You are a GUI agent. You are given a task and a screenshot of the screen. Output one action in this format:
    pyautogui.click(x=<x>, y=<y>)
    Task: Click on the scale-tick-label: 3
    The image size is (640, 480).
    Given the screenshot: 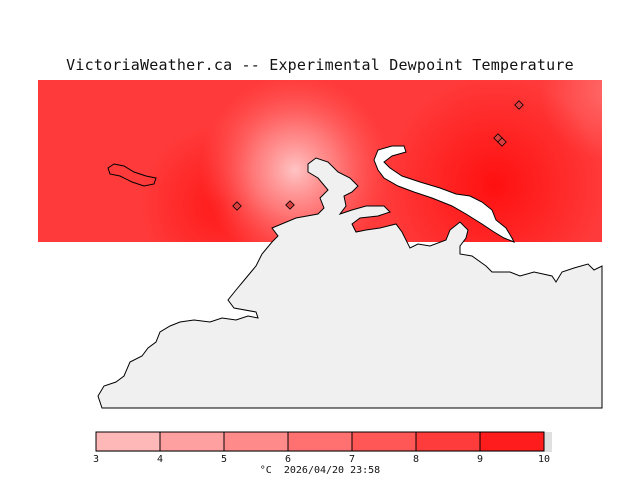 What is the action you would take?
    pyautogui.click(x=96, y=459)
    